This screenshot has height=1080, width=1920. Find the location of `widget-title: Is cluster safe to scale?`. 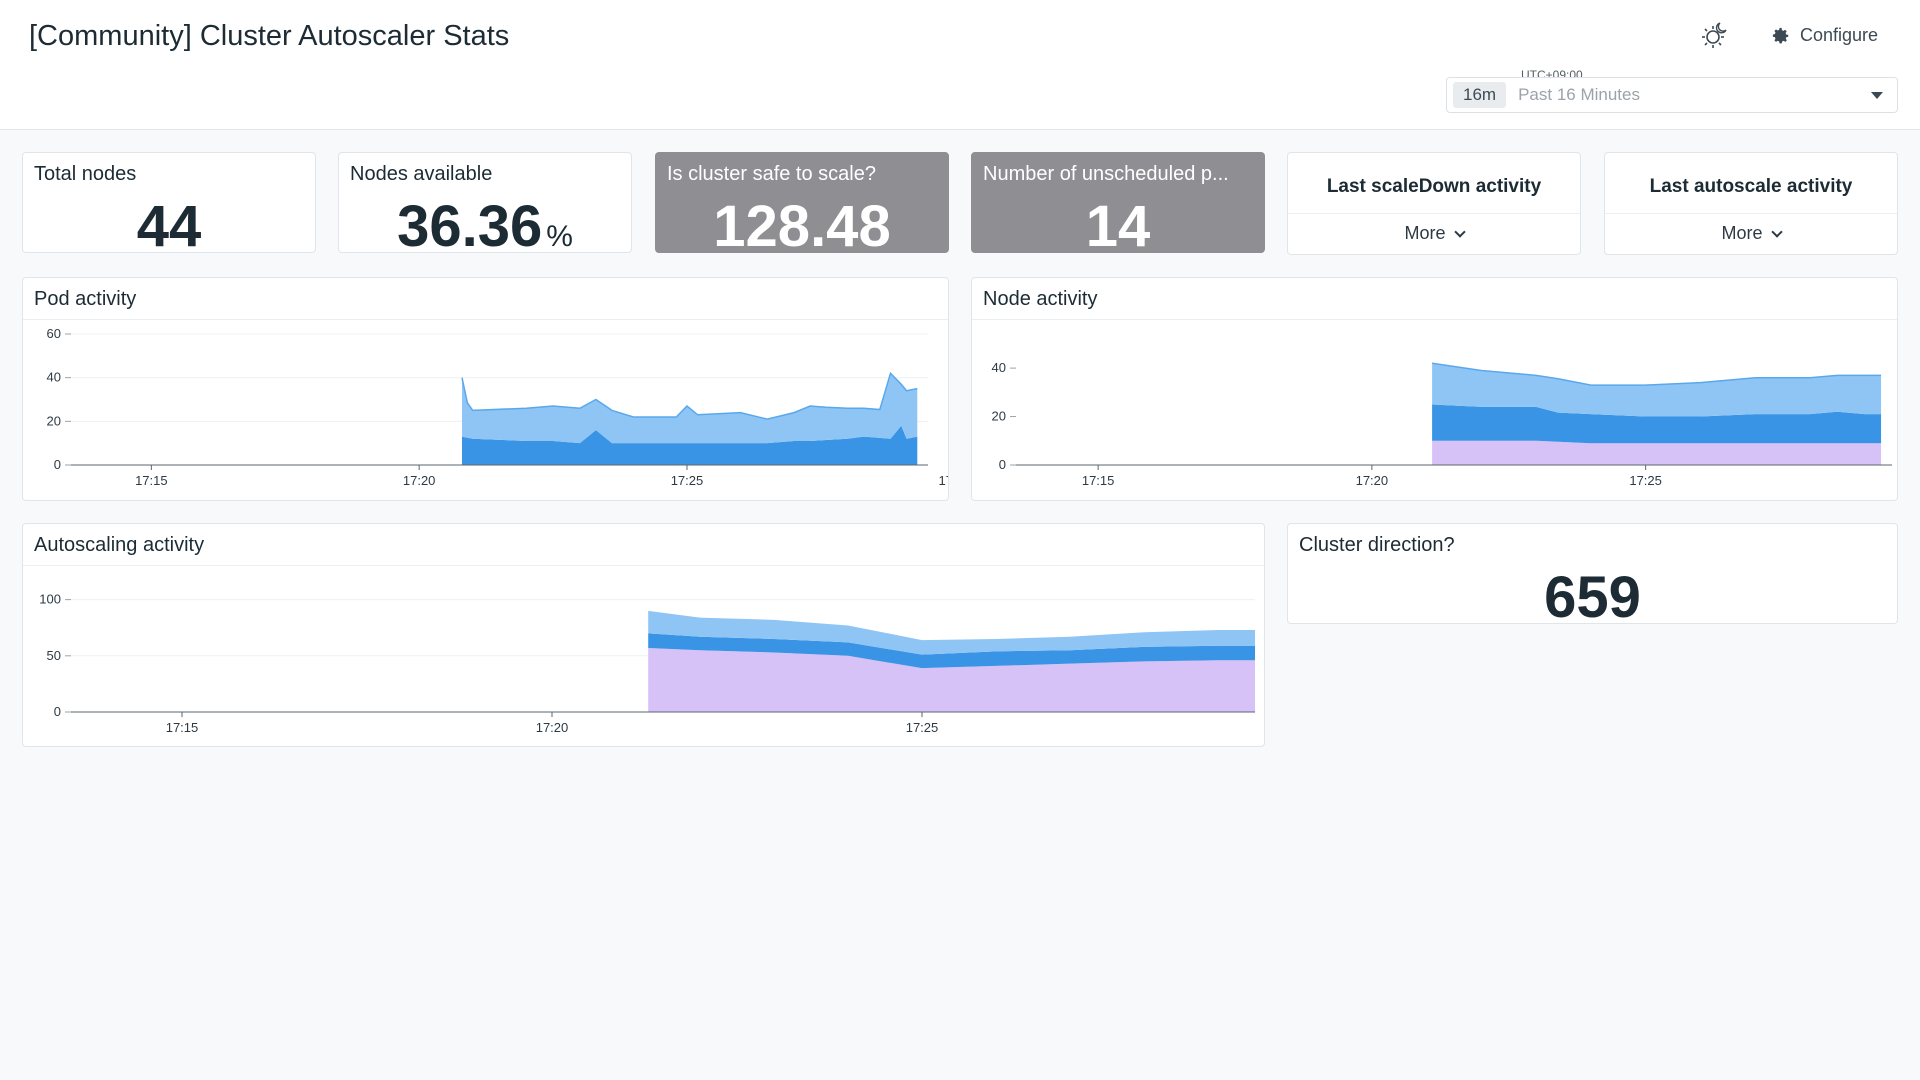

widget-title: Is cluster safe to scale? is located at coordinates (771, 174).